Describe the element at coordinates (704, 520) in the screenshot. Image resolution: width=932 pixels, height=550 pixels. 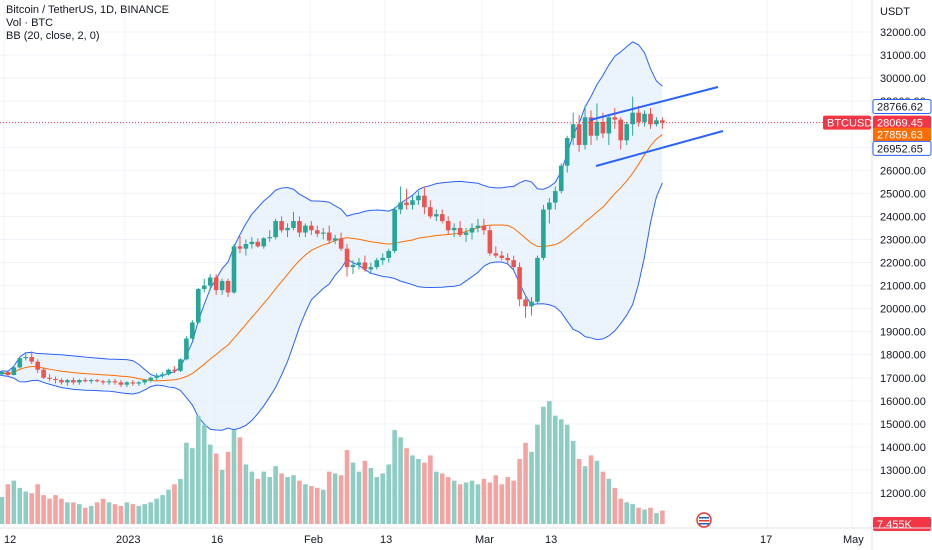
I see `dividend-flag-icon` at that location.